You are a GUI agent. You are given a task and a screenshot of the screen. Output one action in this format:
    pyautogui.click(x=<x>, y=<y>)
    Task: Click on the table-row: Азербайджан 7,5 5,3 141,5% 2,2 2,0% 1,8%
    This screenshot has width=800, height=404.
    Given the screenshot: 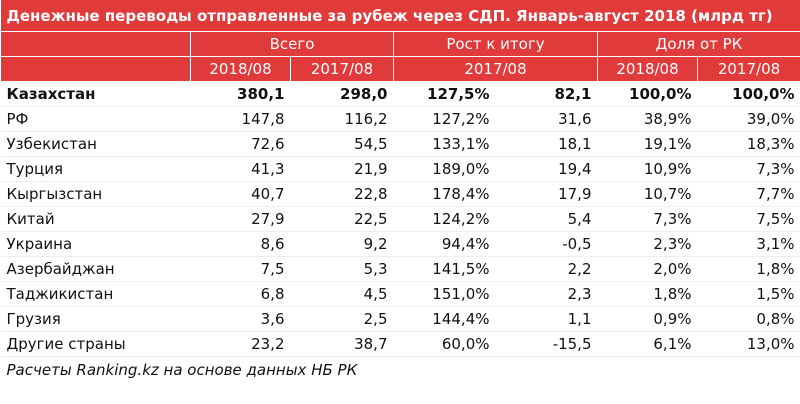 What is the action you would take?
    pyautogui.click(x=400, y=269)
    